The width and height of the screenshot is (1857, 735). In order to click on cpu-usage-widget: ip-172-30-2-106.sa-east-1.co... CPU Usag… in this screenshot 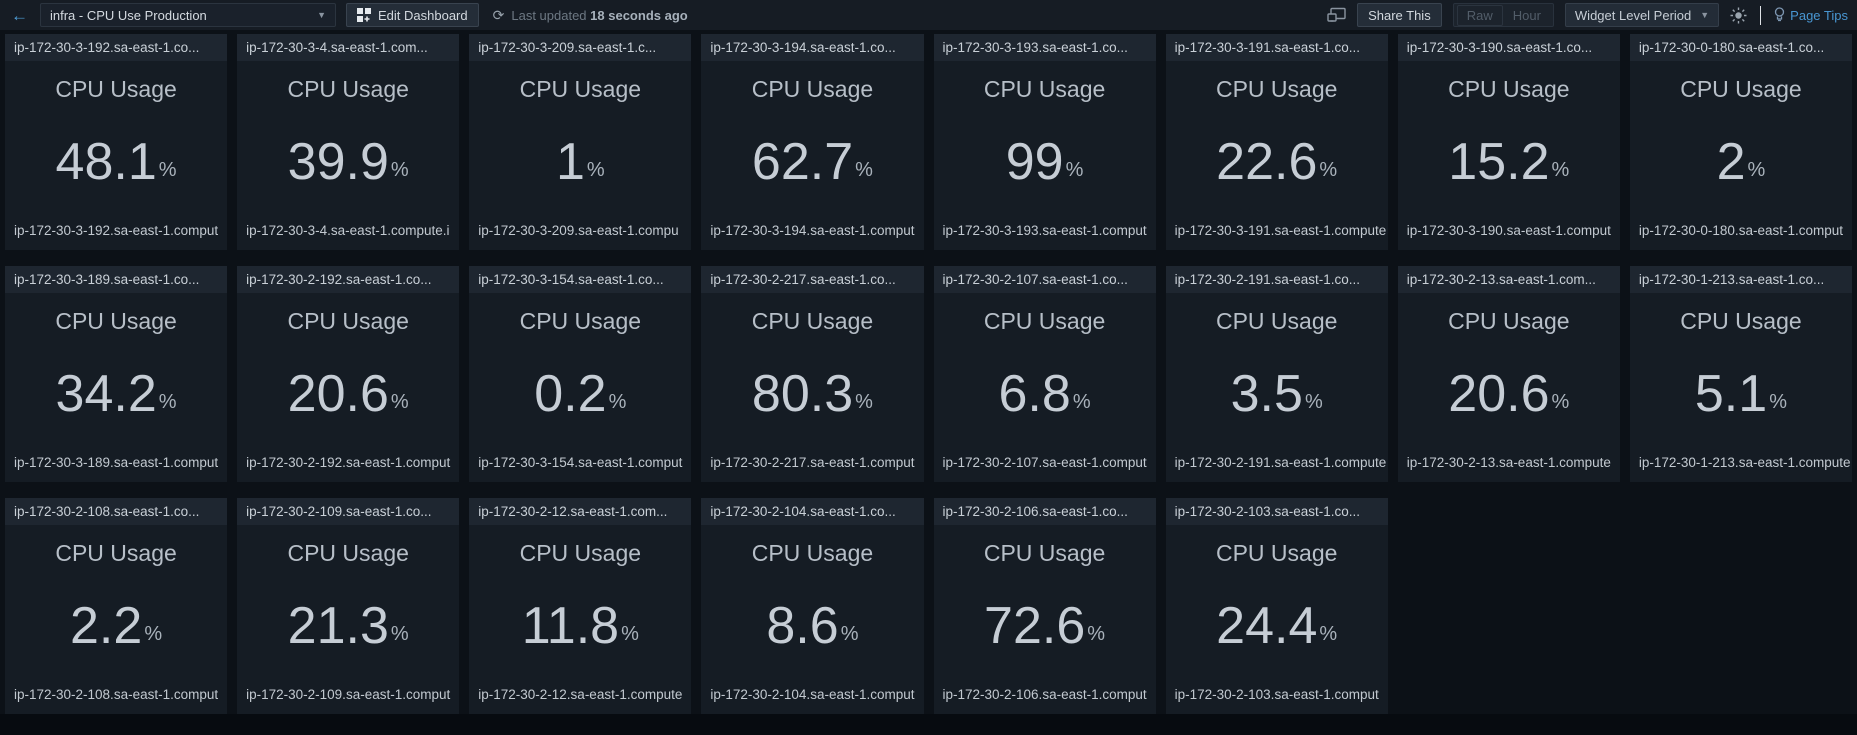, I will do `click(1044, 606)`.